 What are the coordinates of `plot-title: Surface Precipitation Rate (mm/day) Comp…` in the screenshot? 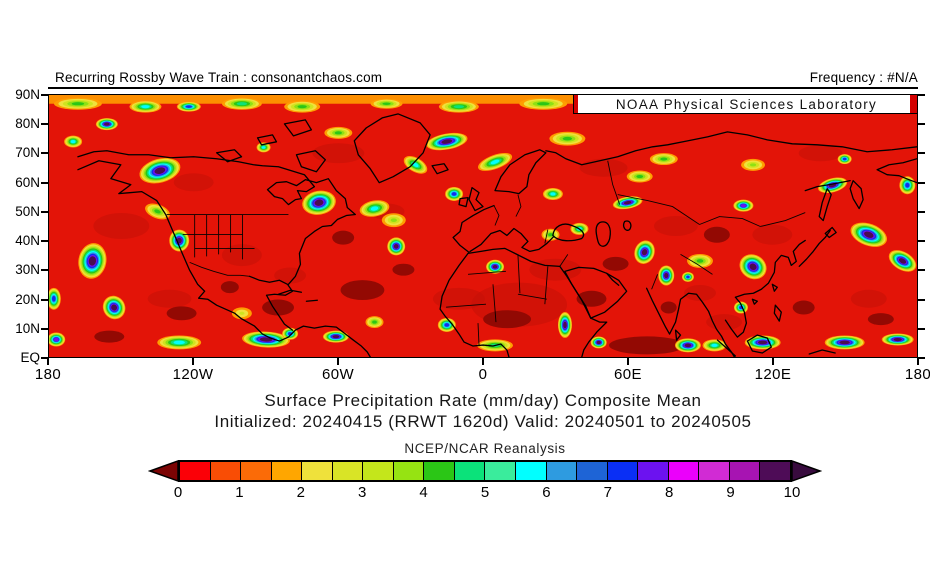 It's located at (483, 400).